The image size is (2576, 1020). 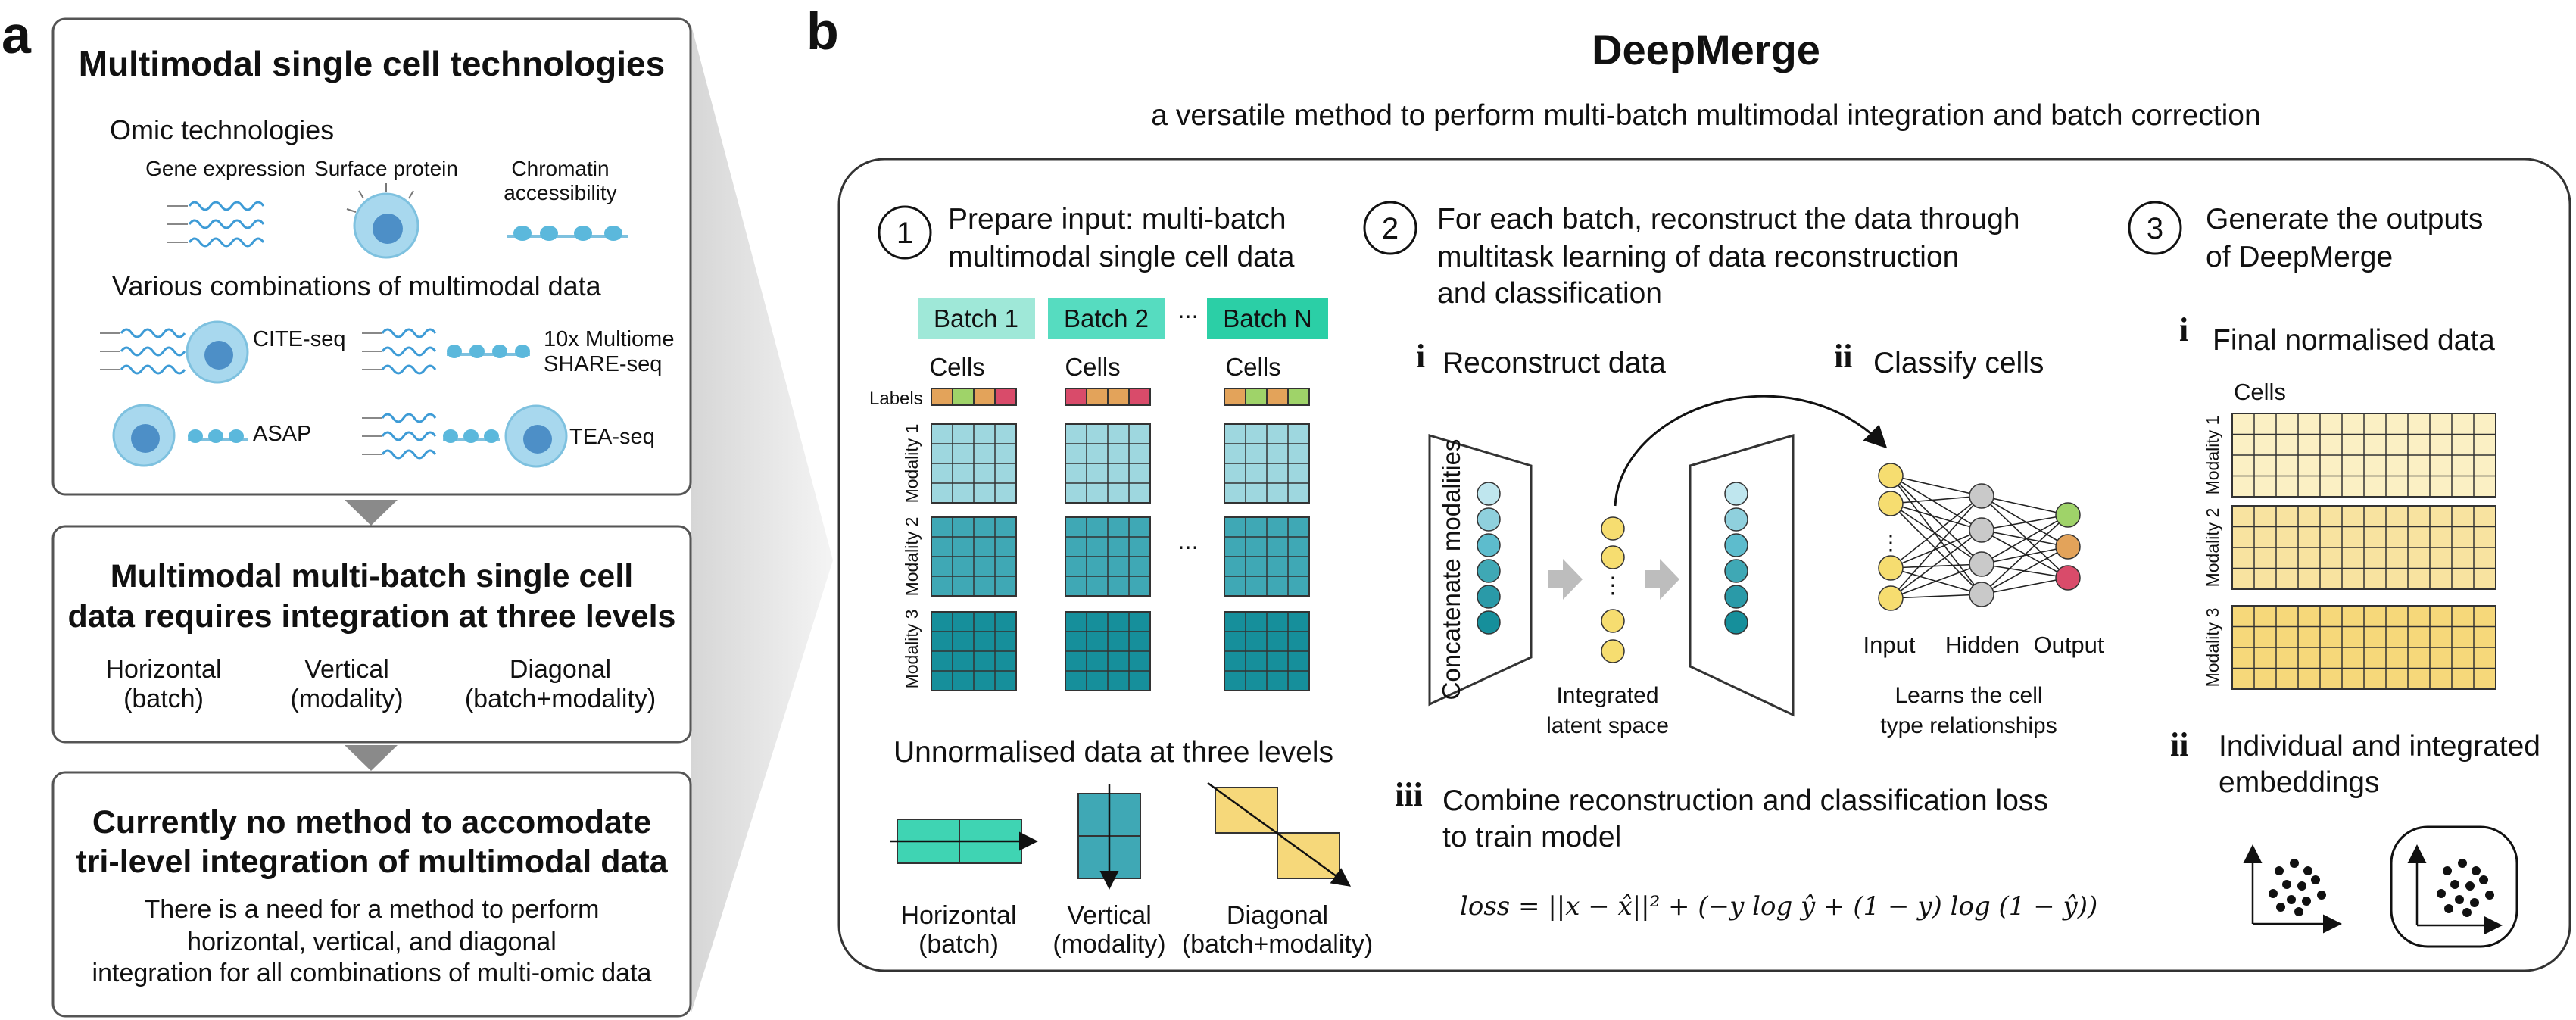 I want to click on diagonal-icon, so click(x=1279, y=834).